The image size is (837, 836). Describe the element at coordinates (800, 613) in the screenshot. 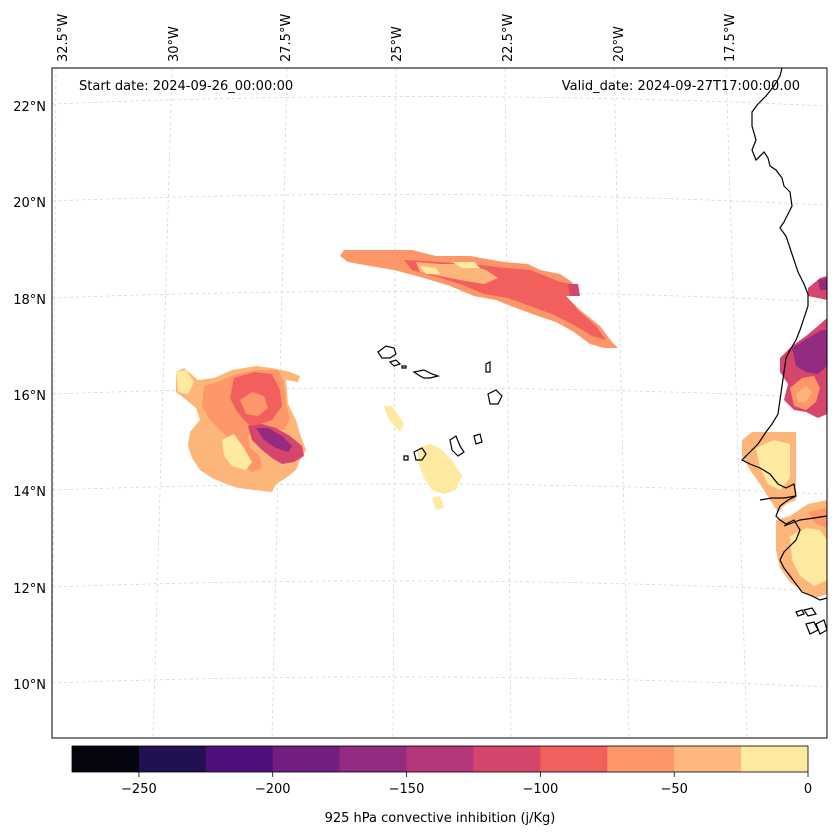

I see `coast-bijagos4` at that location.